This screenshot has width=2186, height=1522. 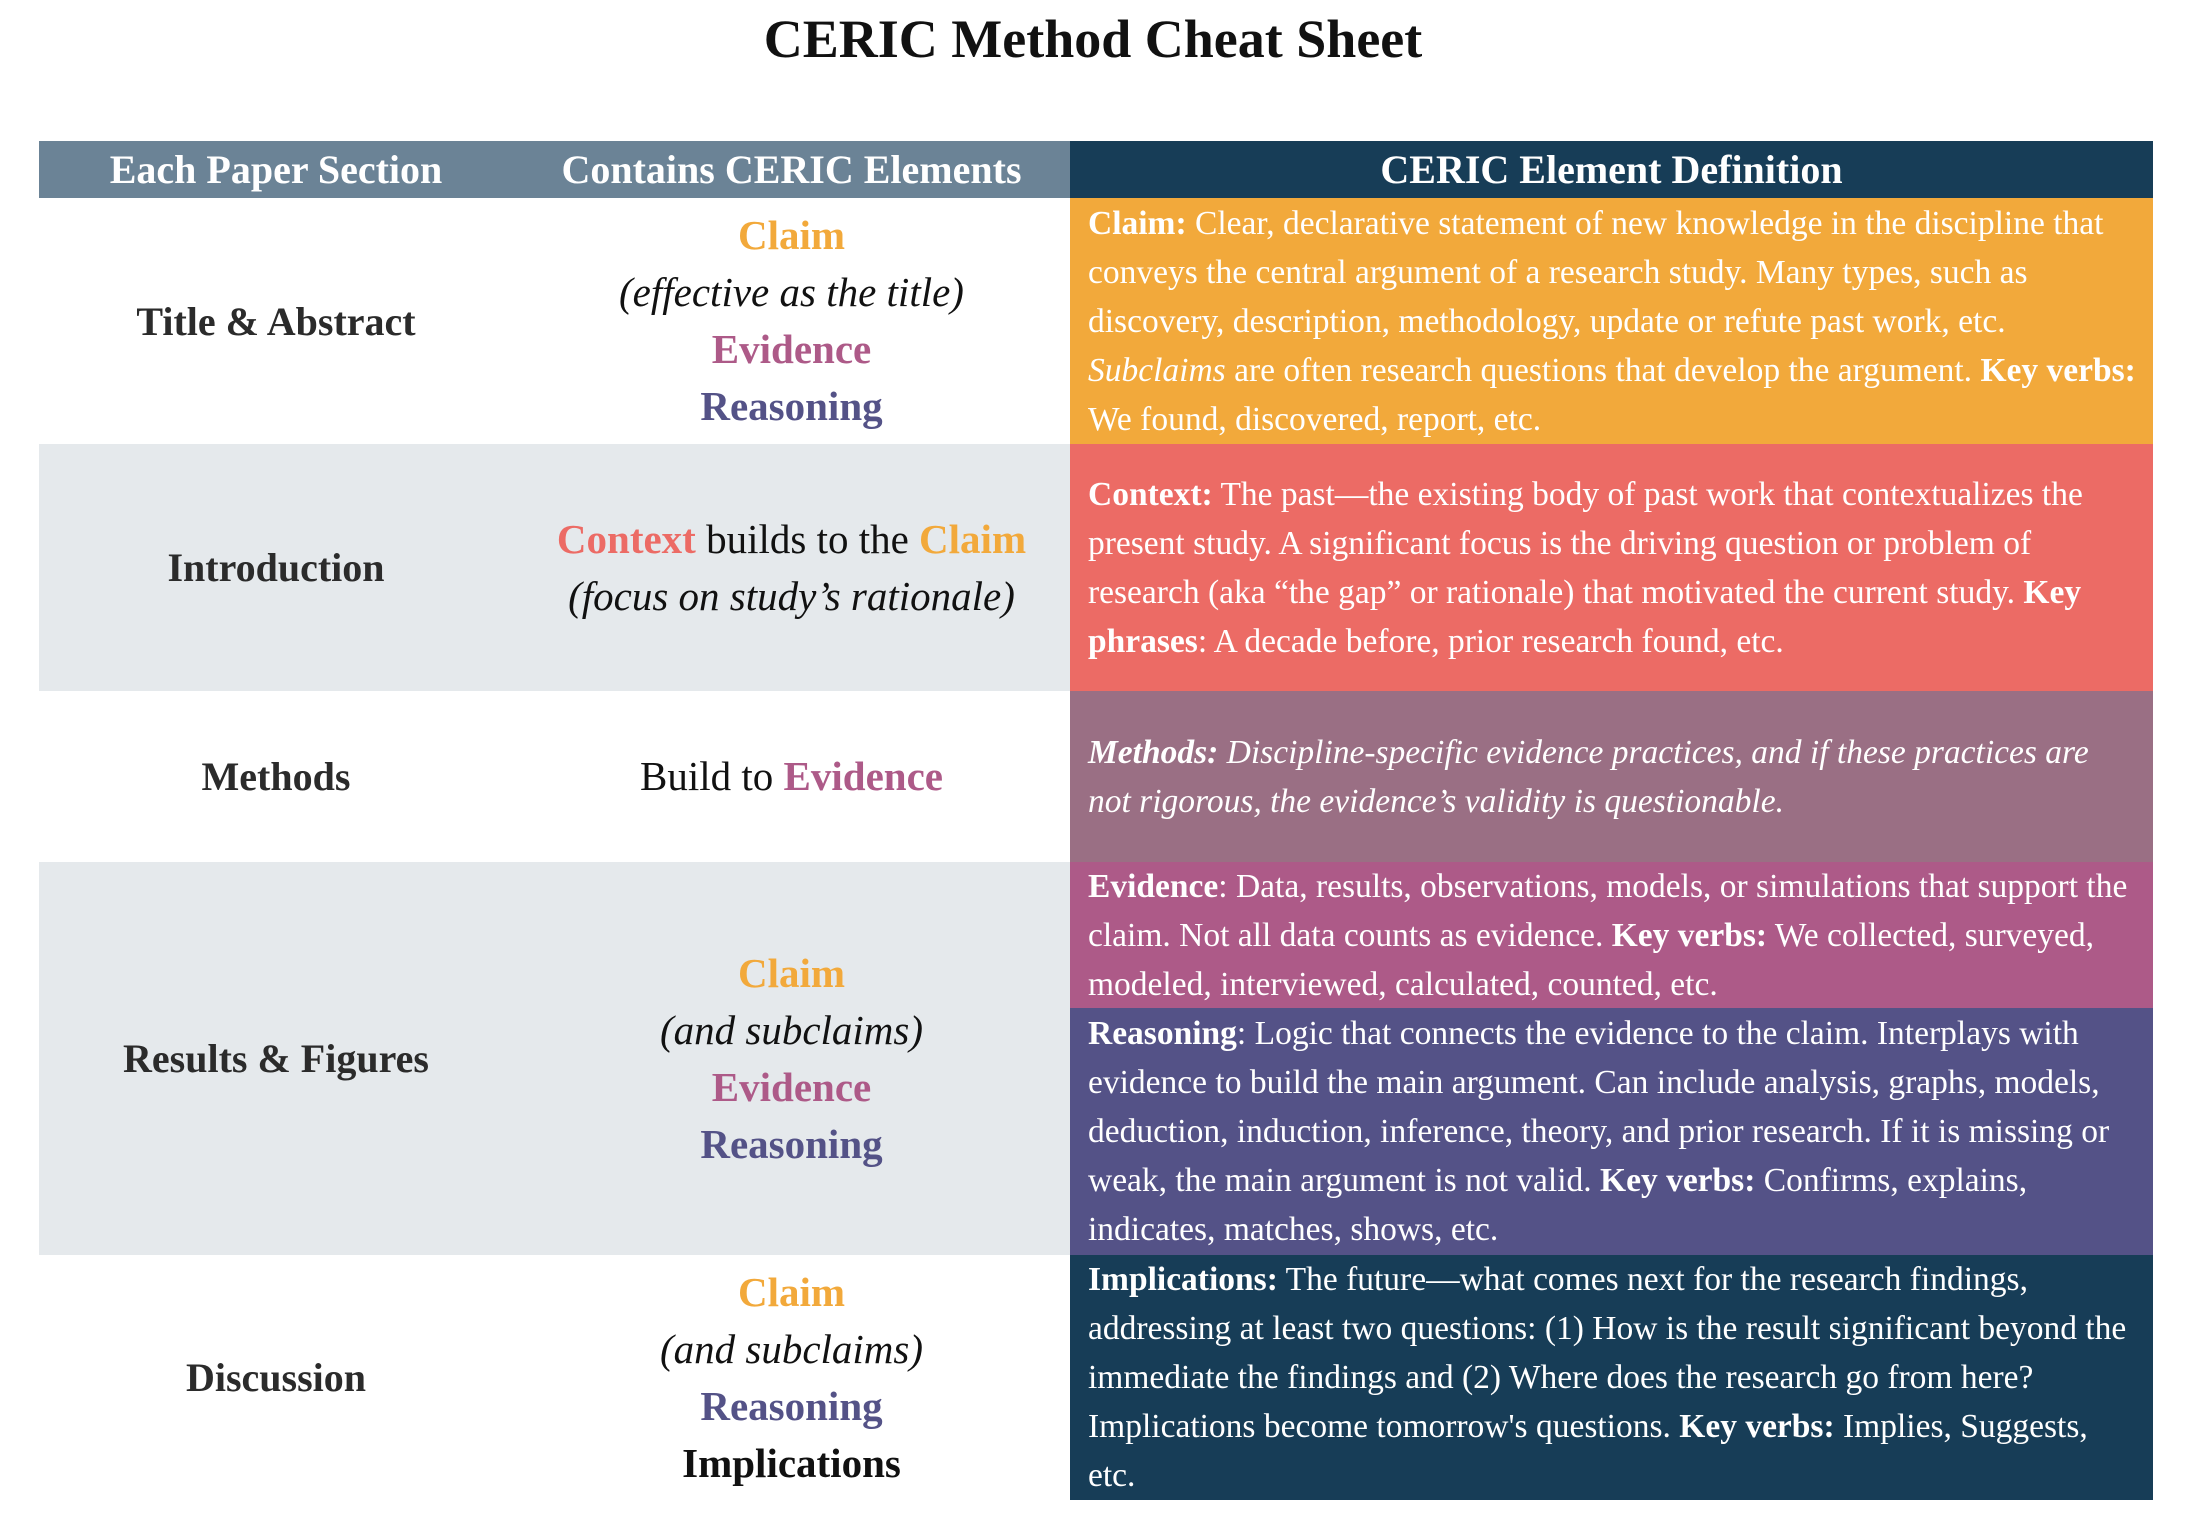 I want to click on section-methods: Methods, so click(x=276, y=776).